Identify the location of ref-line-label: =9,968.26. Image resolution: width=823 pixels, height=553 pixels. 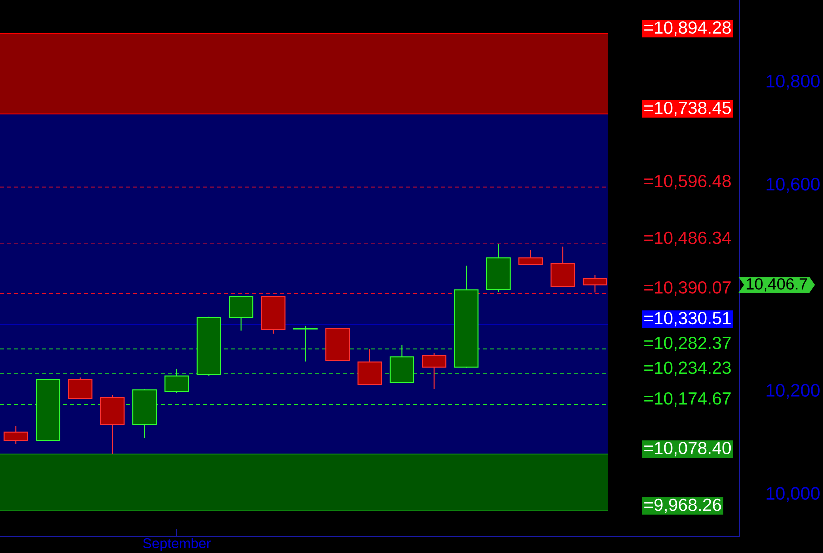
(683, 506).